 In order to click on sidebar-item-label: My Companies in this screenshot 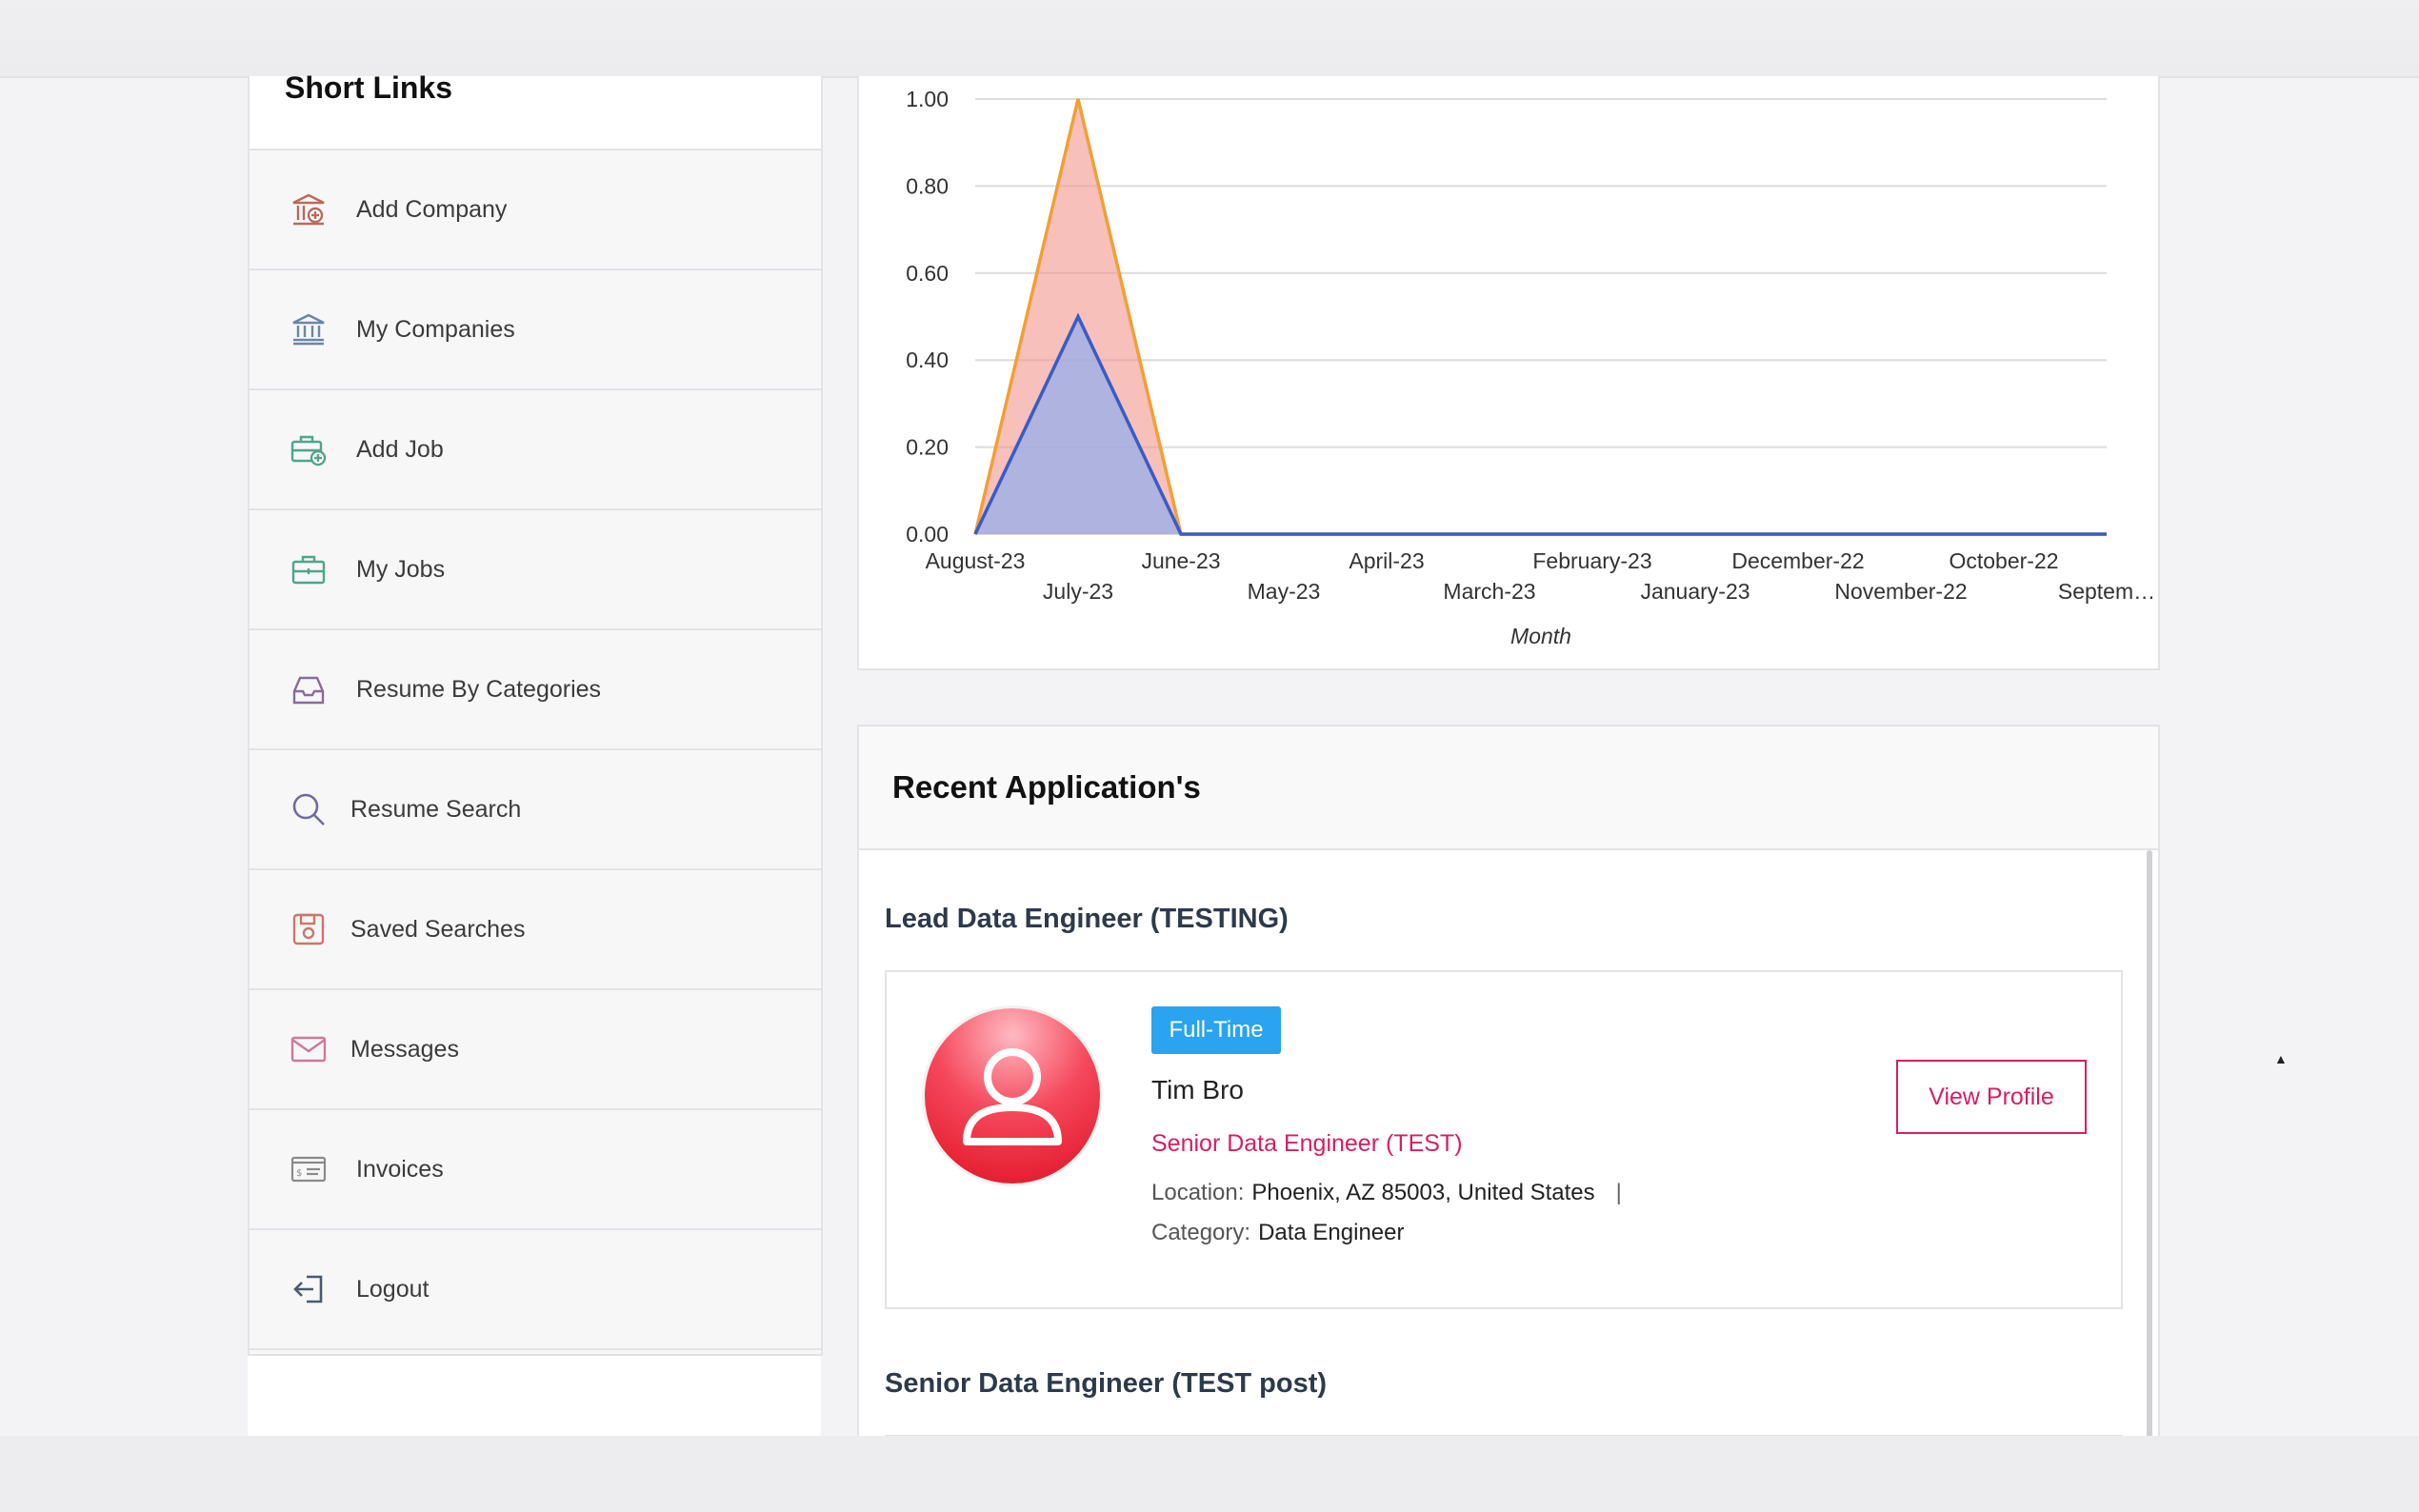, I will do `click(435, 329)`.